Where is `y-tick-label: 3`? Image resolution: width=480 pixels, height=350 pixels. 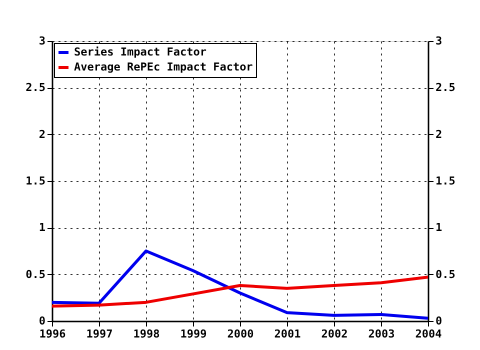
y-tick-label: 3 is located at coordinates (42, 41).